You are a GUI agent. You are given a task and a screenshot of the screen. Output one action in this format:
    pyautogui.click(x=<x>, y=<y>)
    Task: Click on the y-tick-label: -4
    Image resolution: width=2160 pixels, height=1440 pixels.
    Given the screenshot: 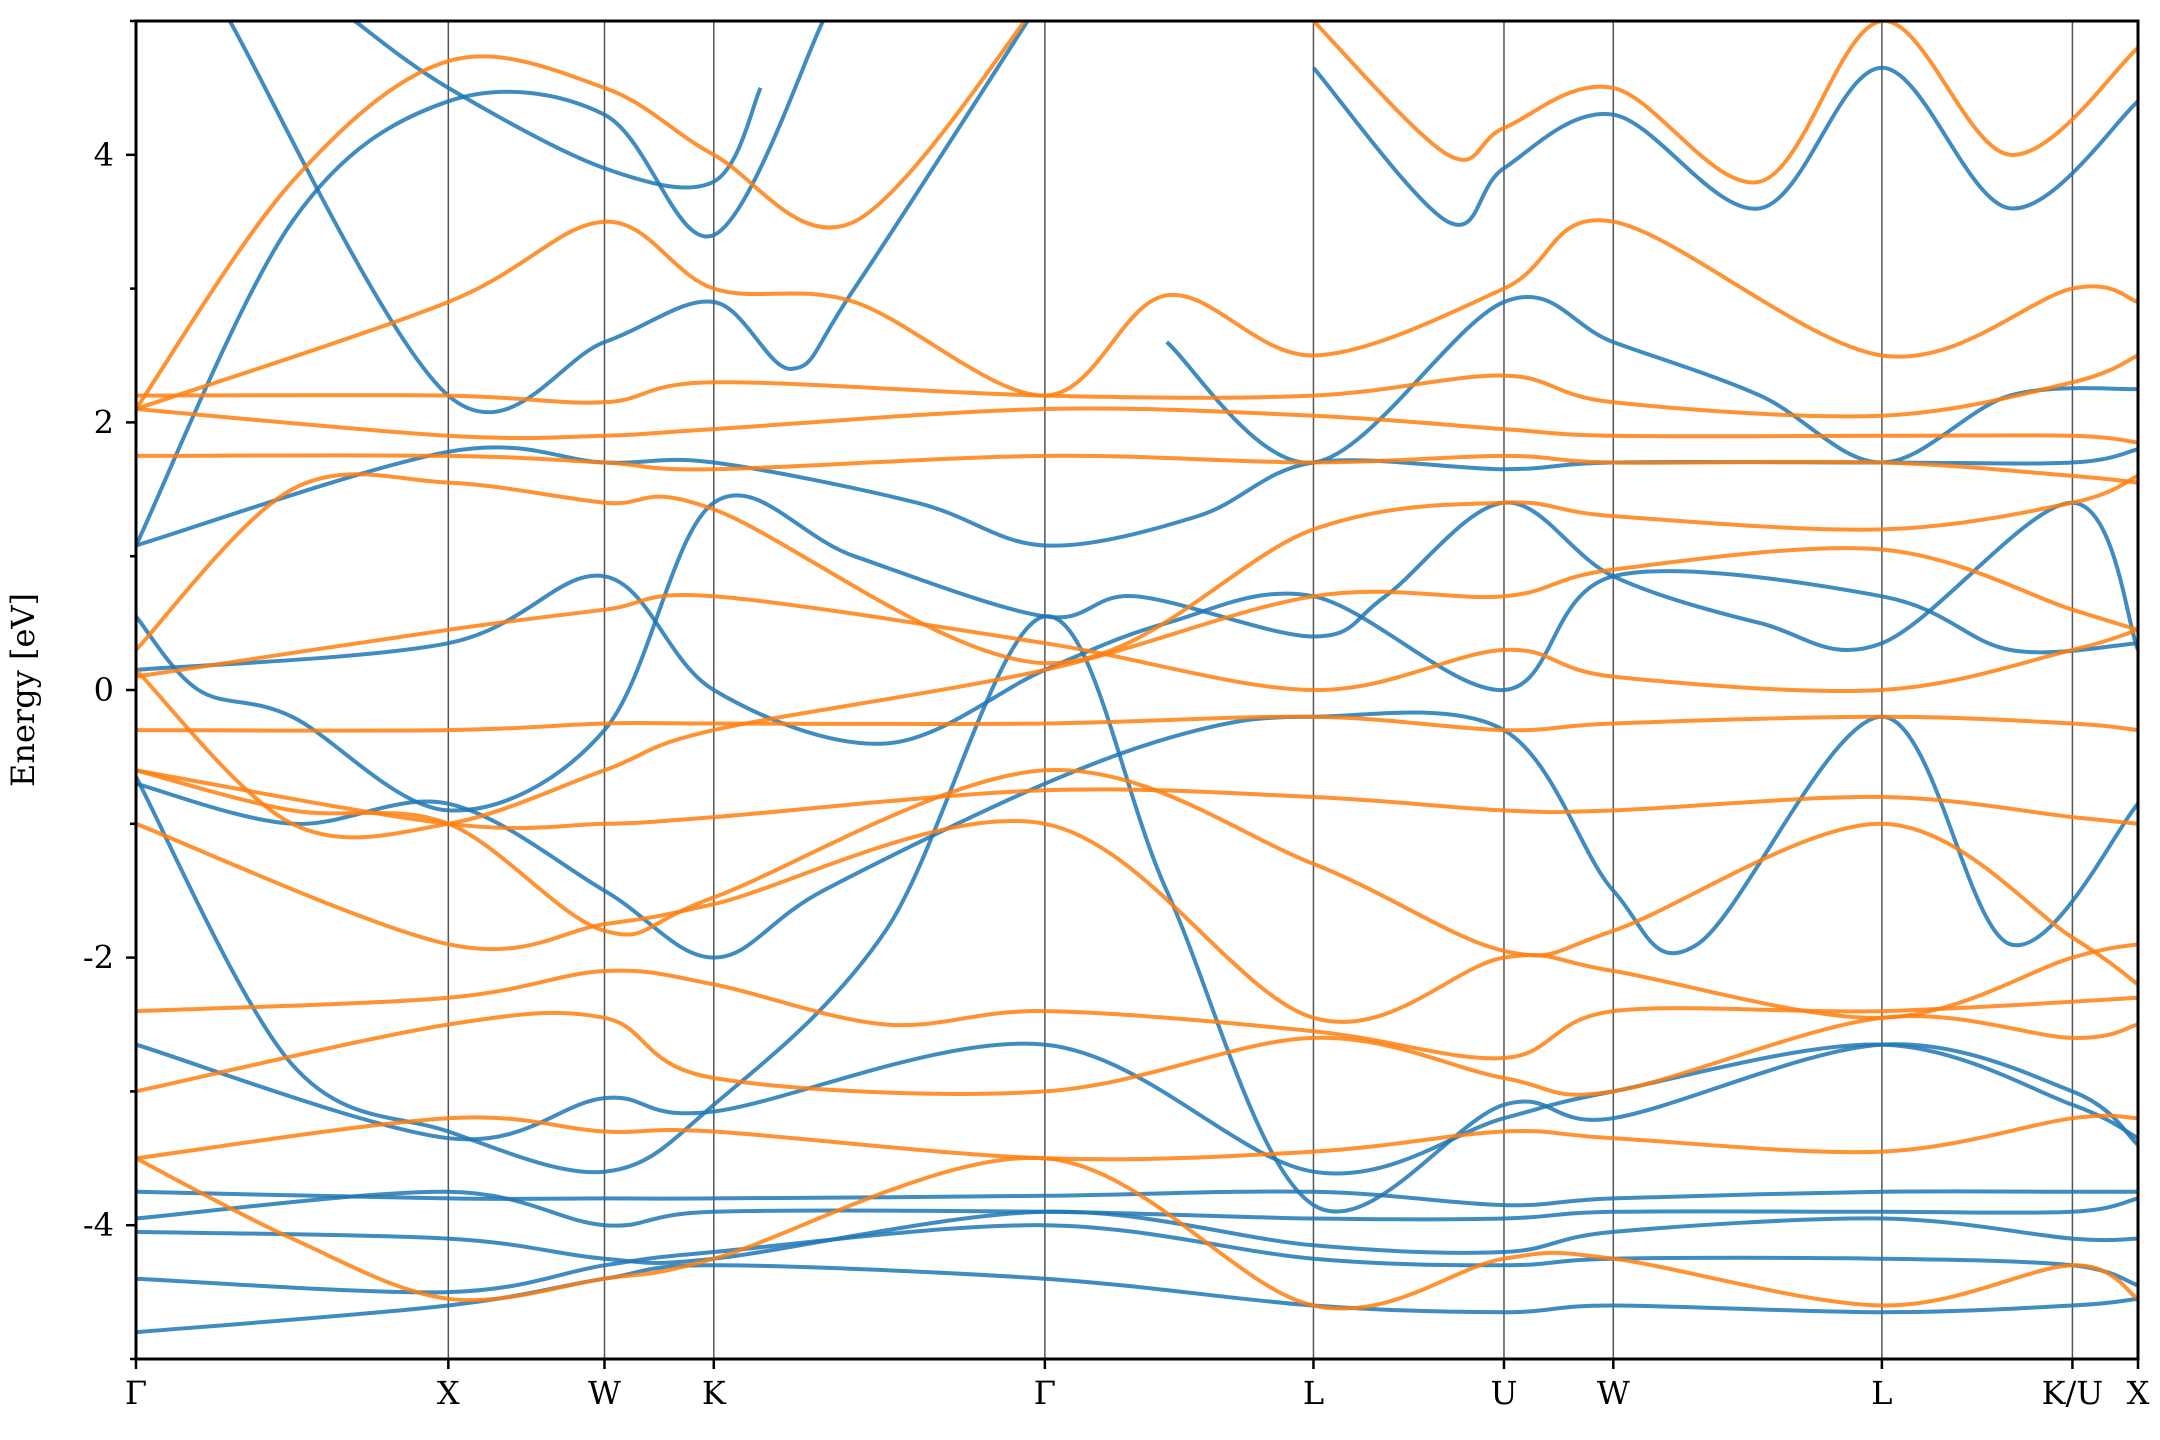 What is the action you would take?
    pyautogui.click(x=98, y=1225)
    